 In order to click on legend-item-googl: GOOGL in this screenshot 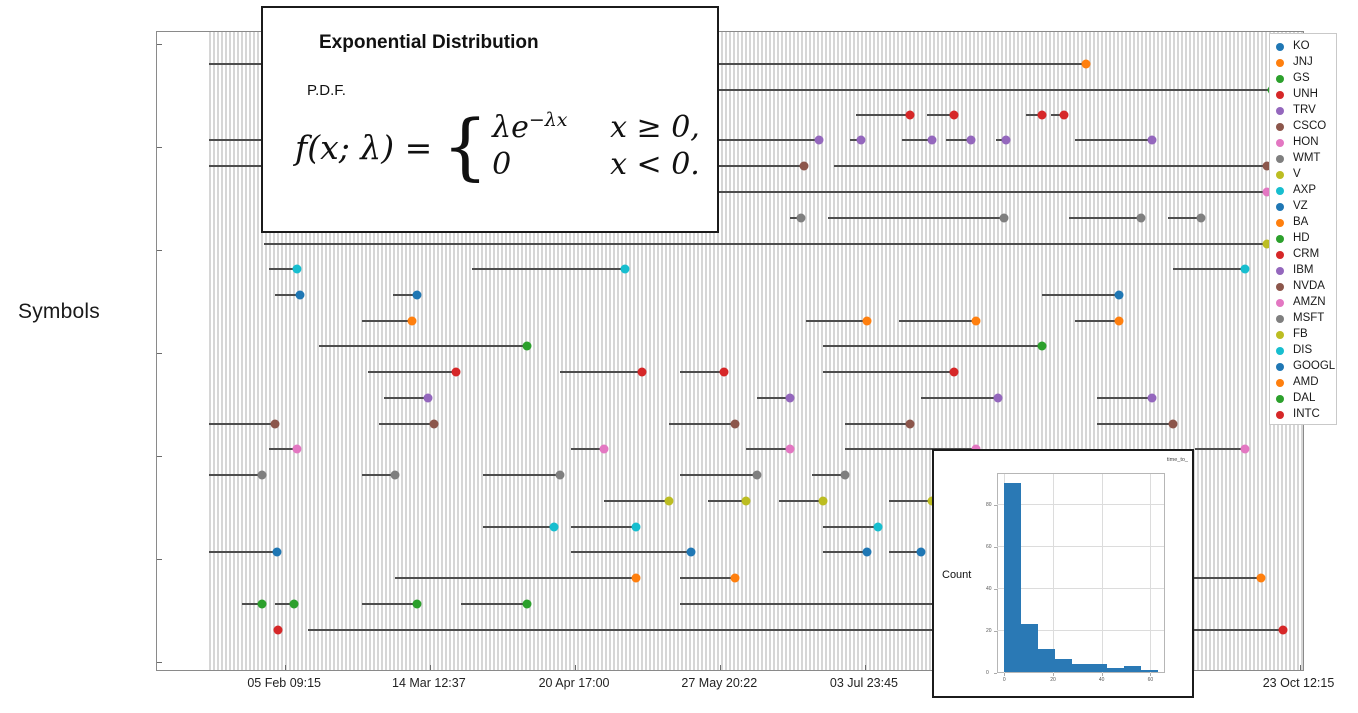, I will do `click(1305, 367)`.